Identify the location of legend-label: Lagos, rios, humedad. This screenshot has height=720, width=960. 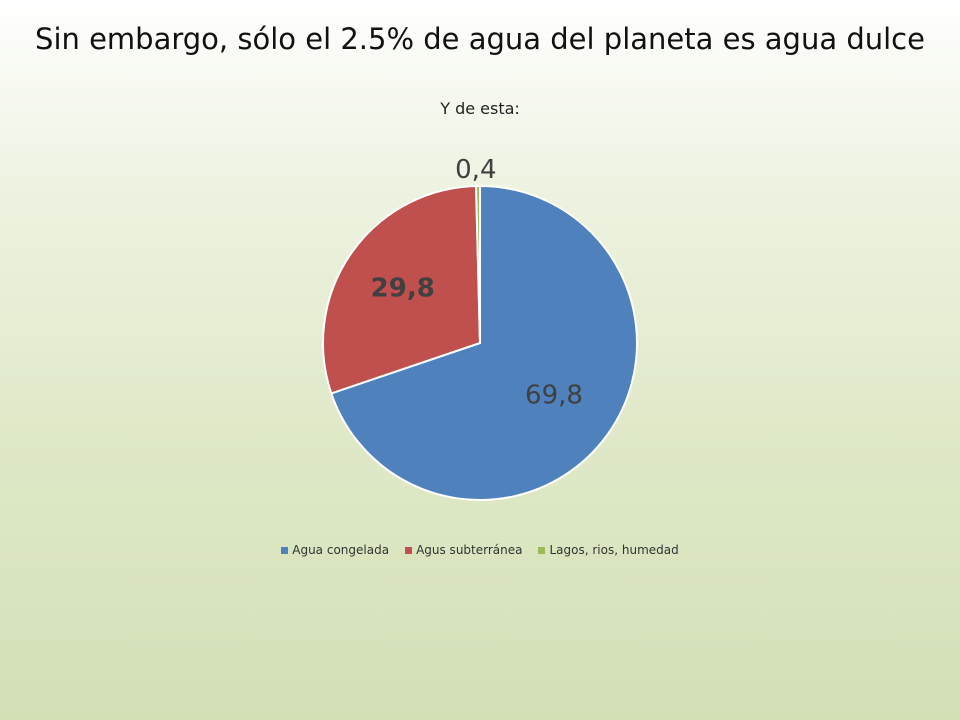
(614, 550).